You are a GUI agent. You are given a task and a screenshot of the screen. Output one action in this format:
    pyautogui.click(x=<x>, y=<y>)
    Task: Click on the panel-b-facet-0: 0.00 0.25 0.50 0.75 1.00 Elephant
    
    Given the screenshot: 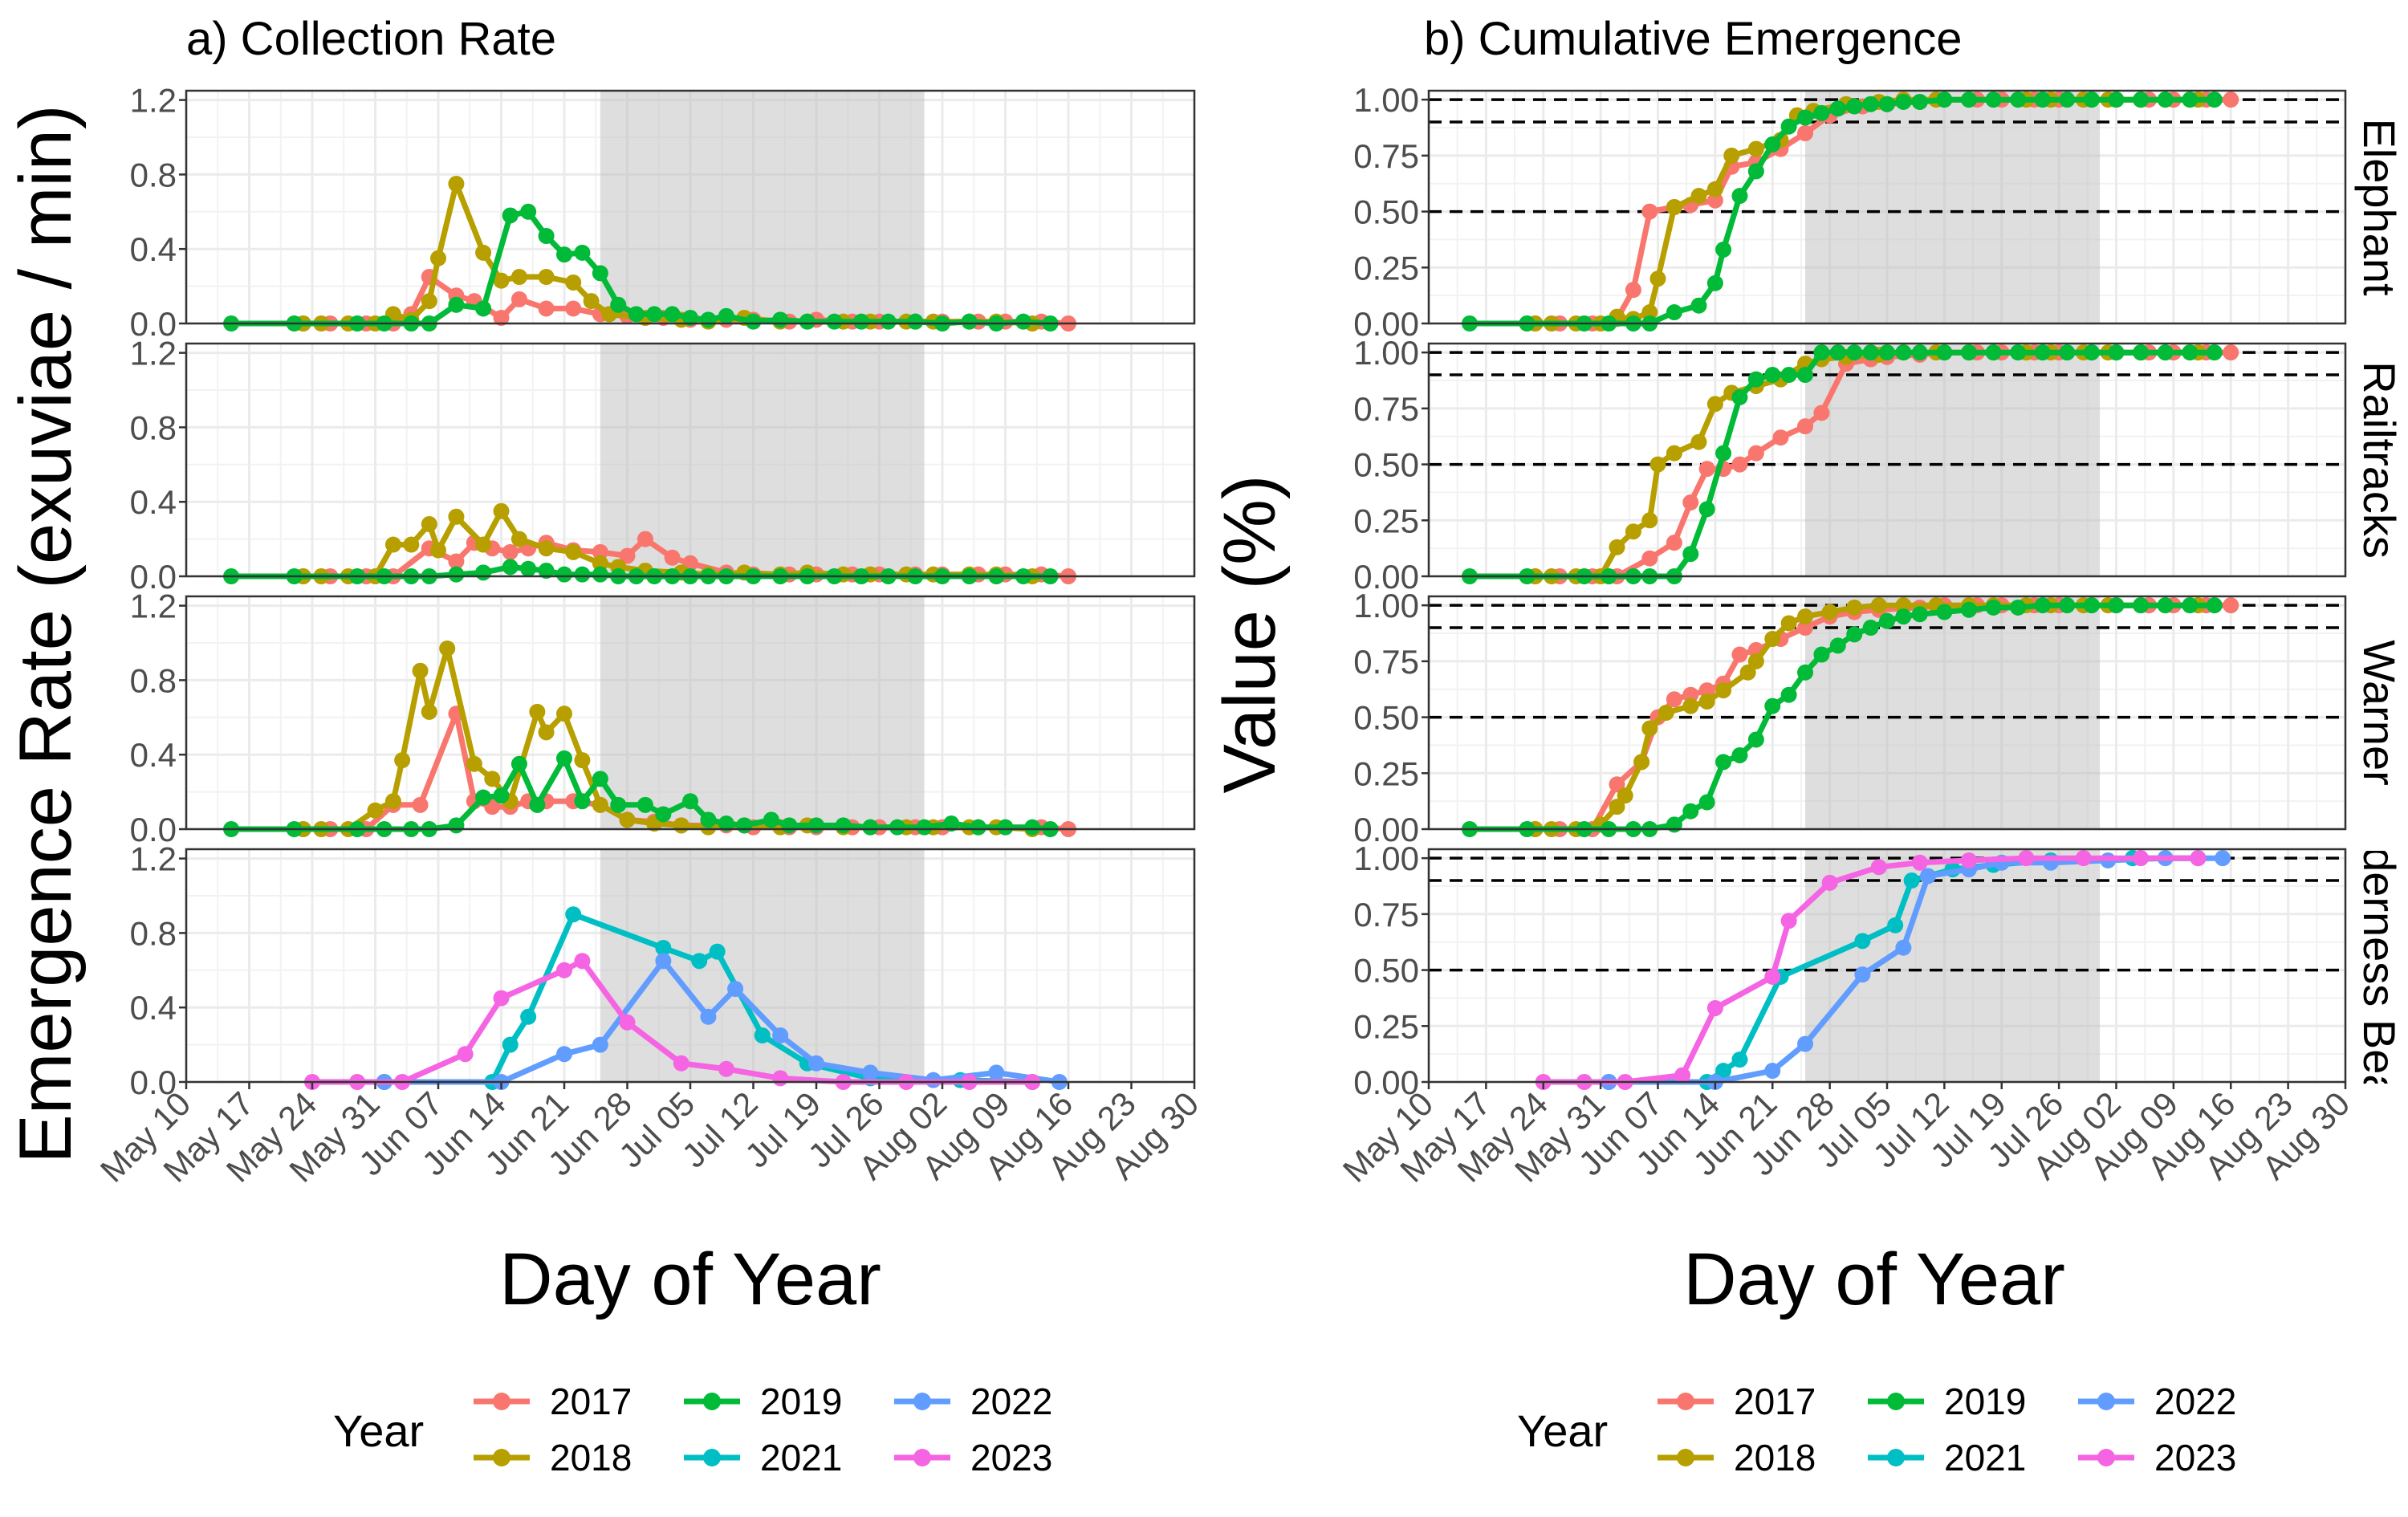 What is the action you would take?
    pyautogui.click(x=1879, y=212)
    